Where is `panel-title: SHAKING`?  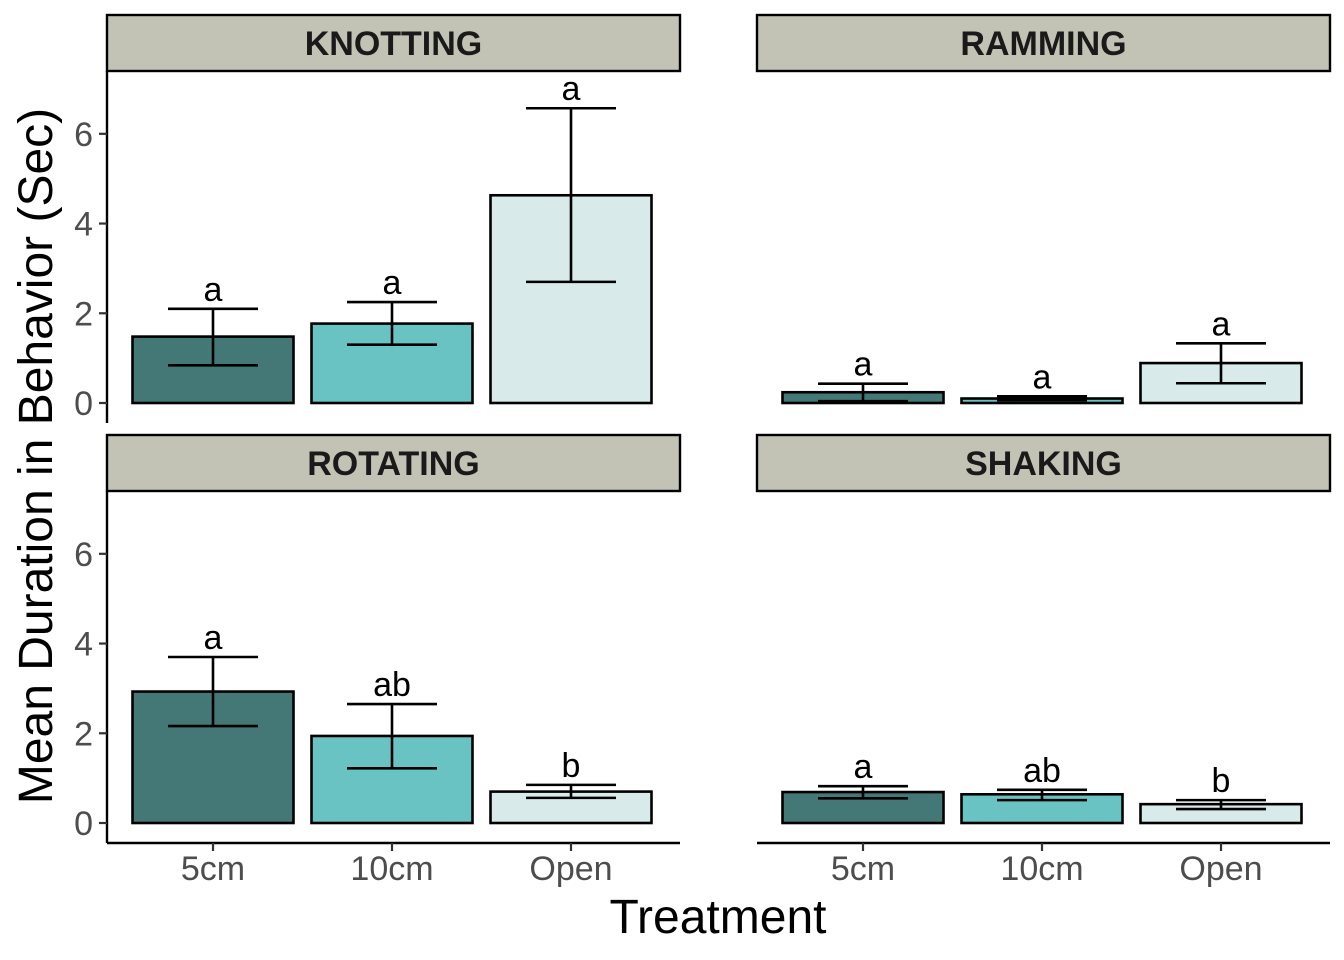 panel-title: SHAKING is located at coordinates (1043, 464).